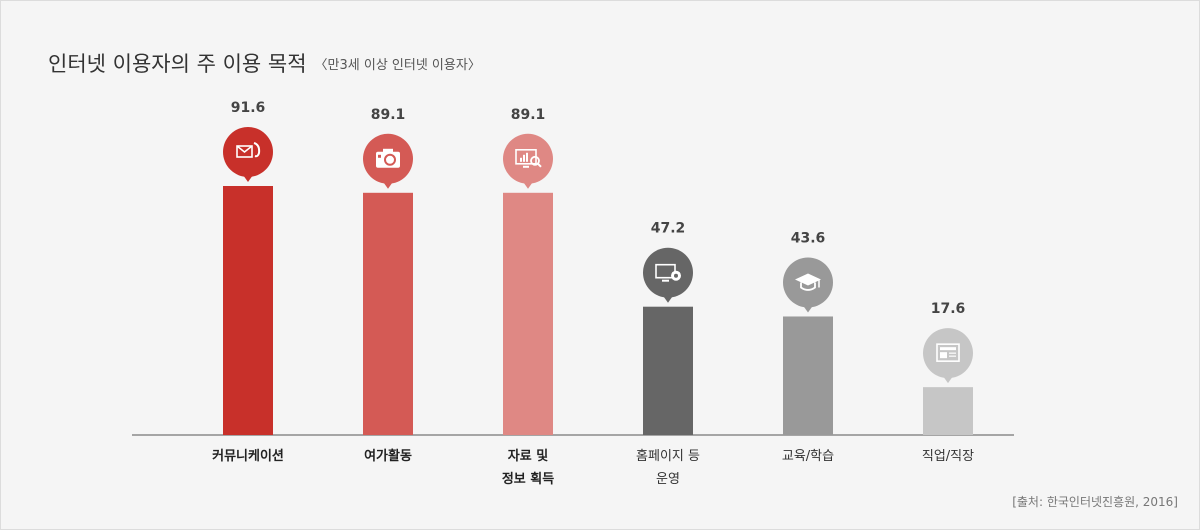 The width and height of the screenshot is (1200, 530). Describe the element at coordinates (388, 150) in the screenshot. I see `camera-top` at that location.